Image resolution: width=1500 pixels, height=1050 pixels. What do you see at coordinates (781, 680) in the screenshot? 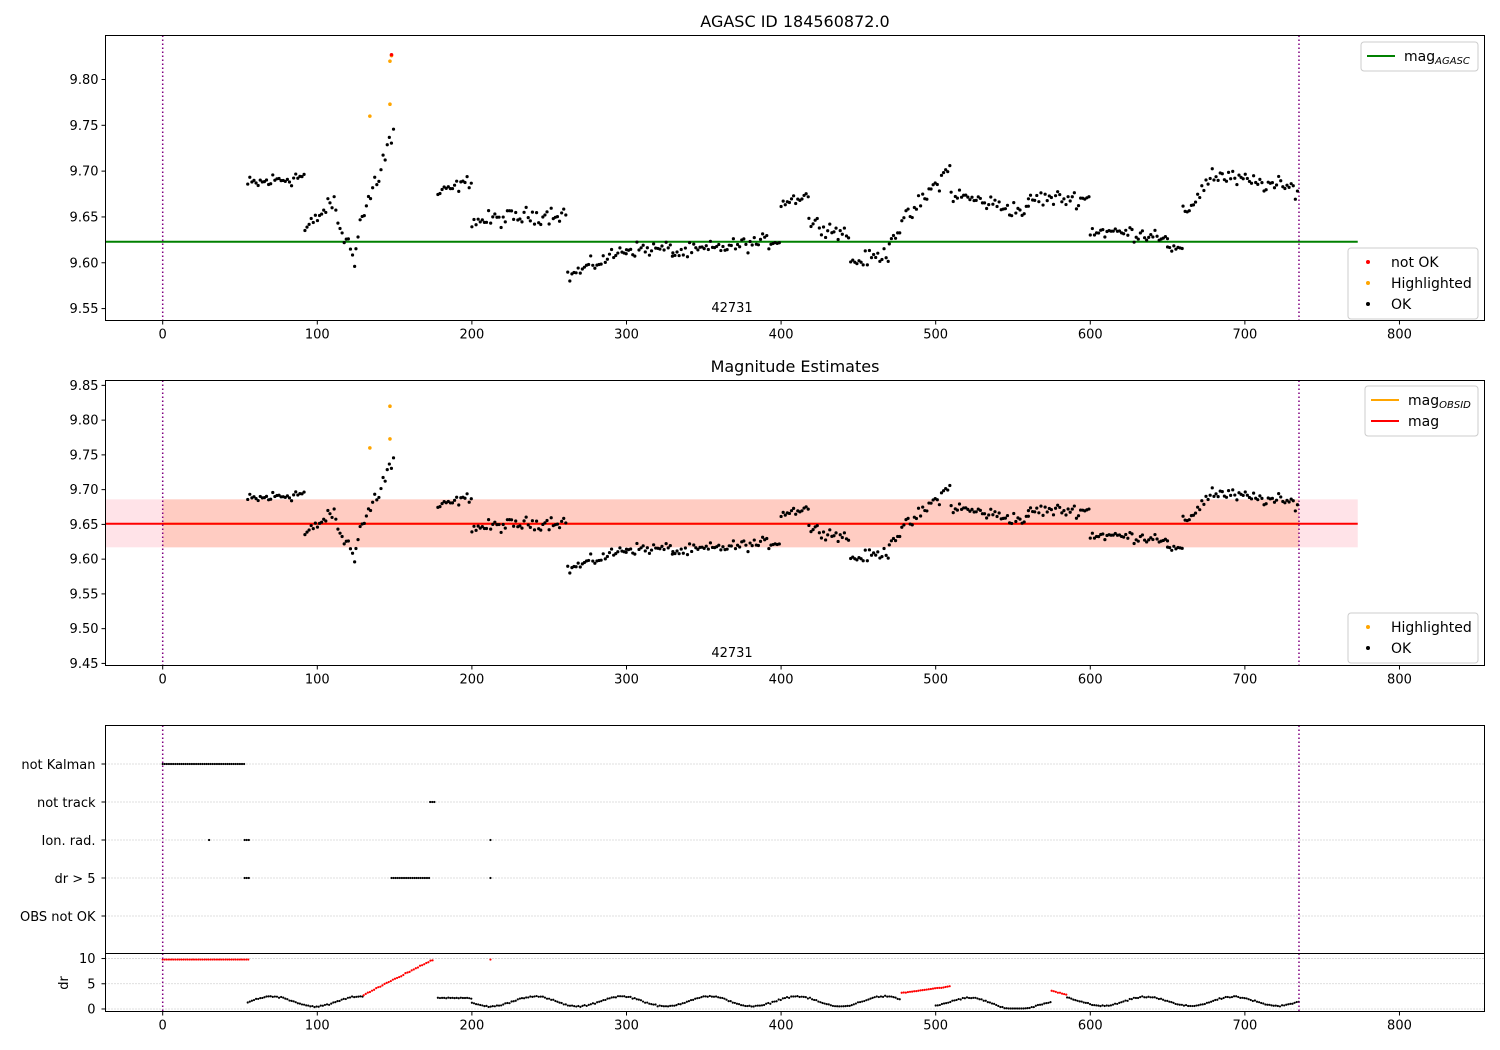
I see `x-tick-label: 400` at bounding box center [781, 680].